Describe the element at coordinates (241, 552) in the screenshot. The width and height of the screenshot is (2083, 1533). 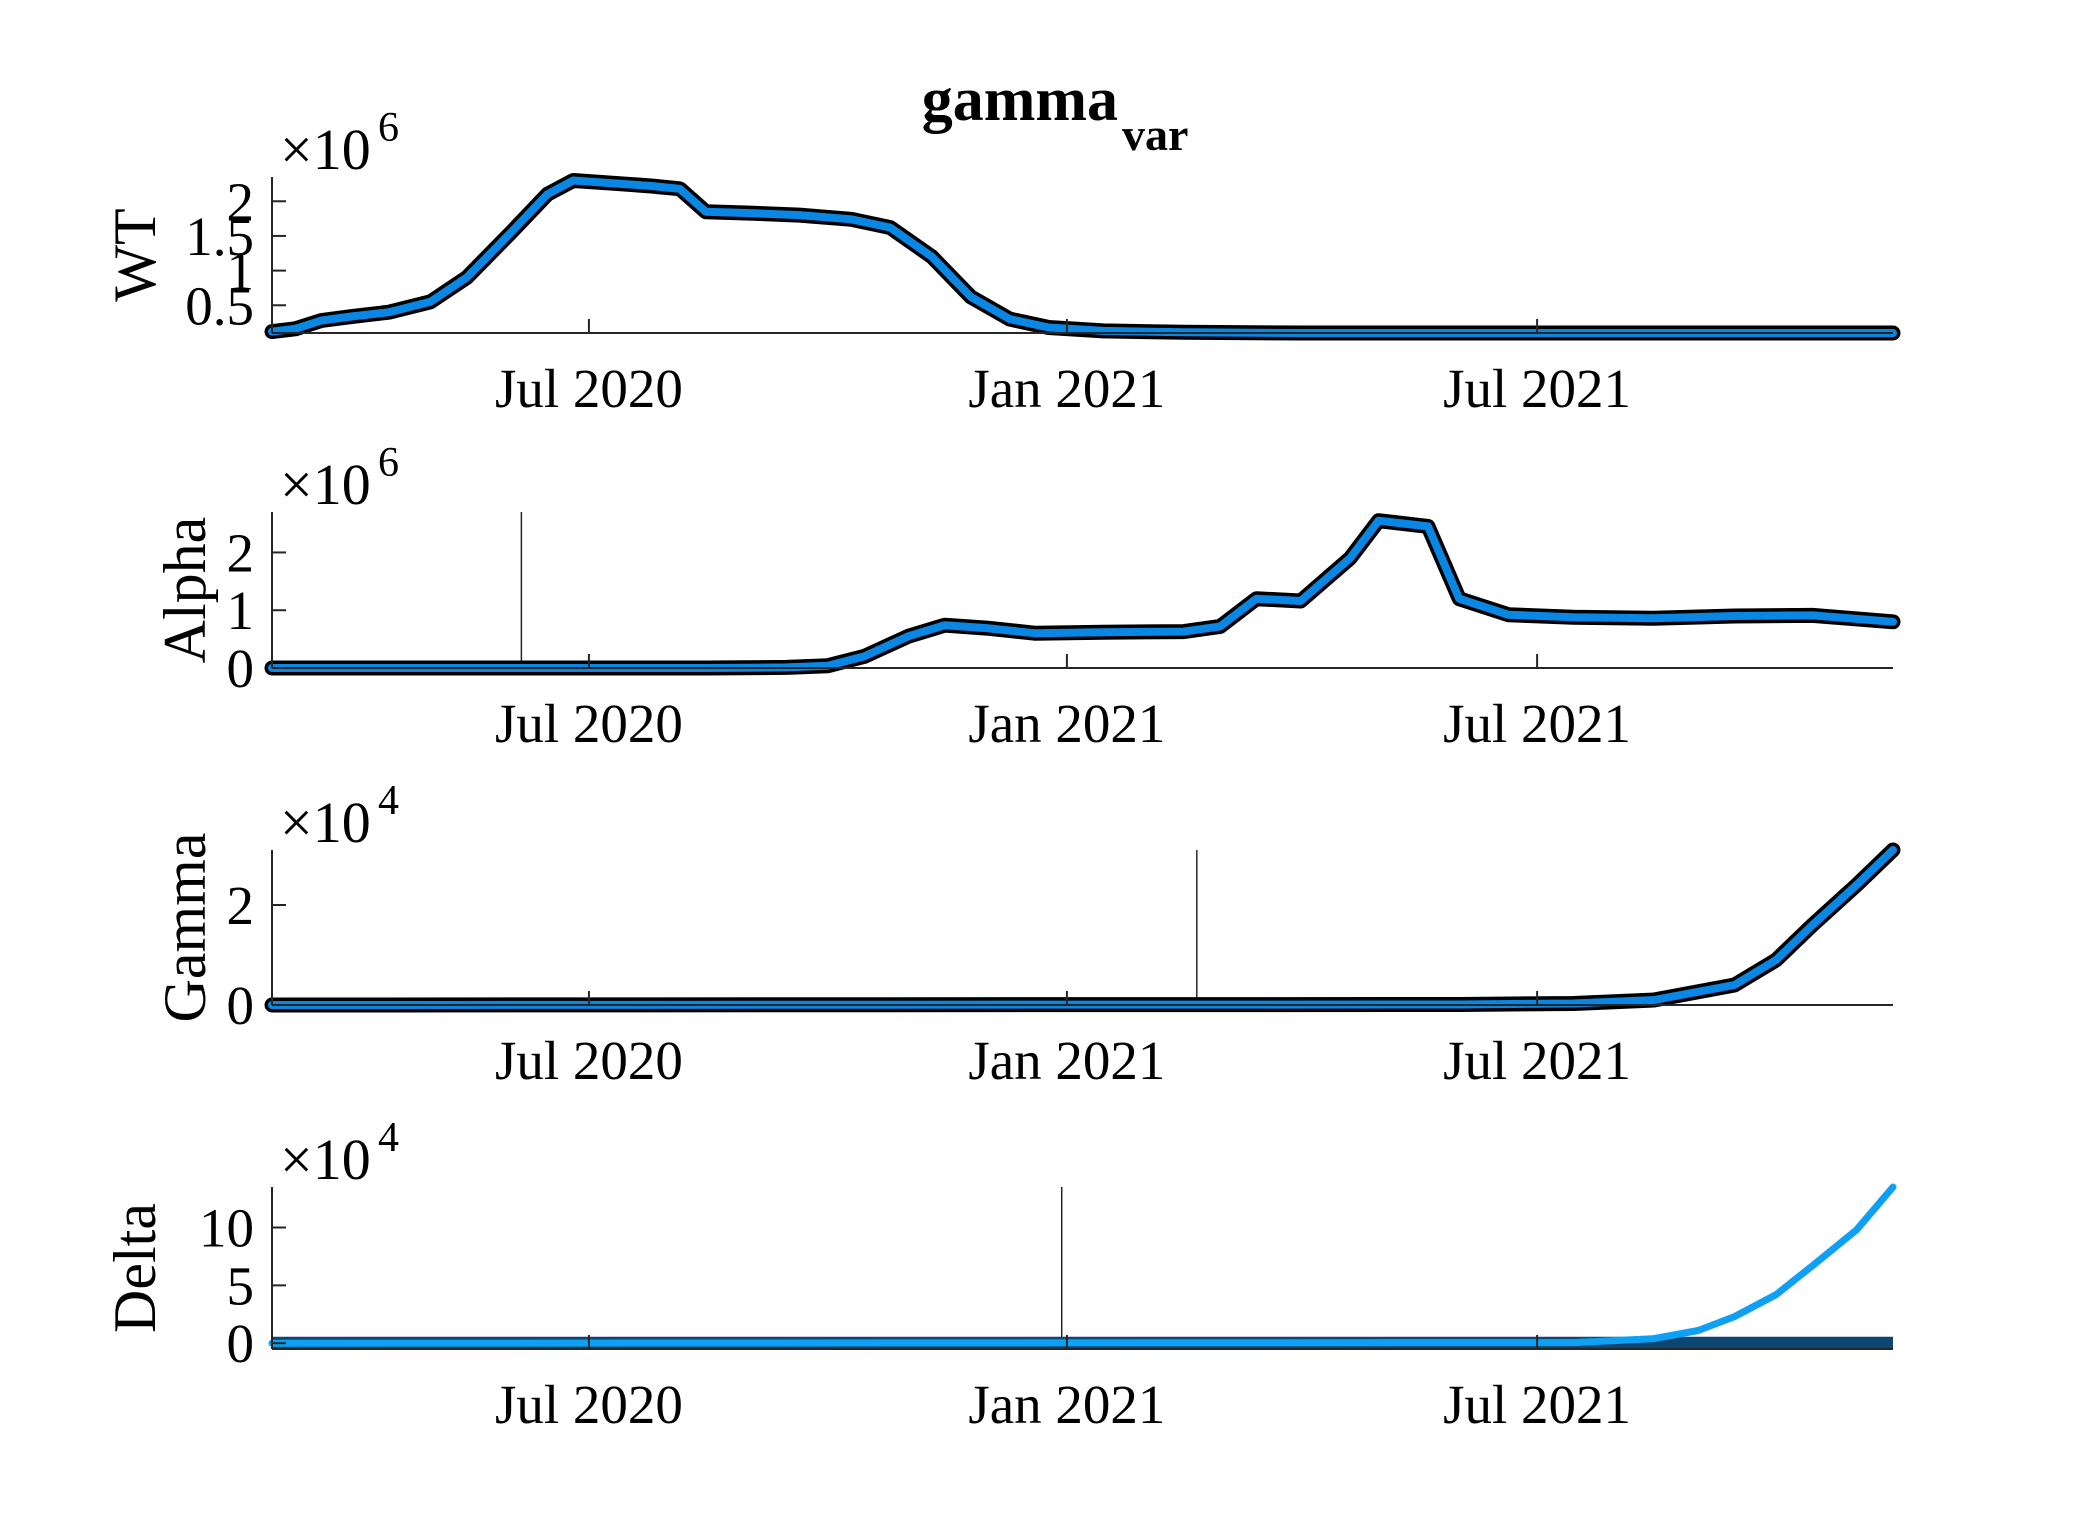
I see `subplot-alpha-y-tick-label-2: 2` at that location.